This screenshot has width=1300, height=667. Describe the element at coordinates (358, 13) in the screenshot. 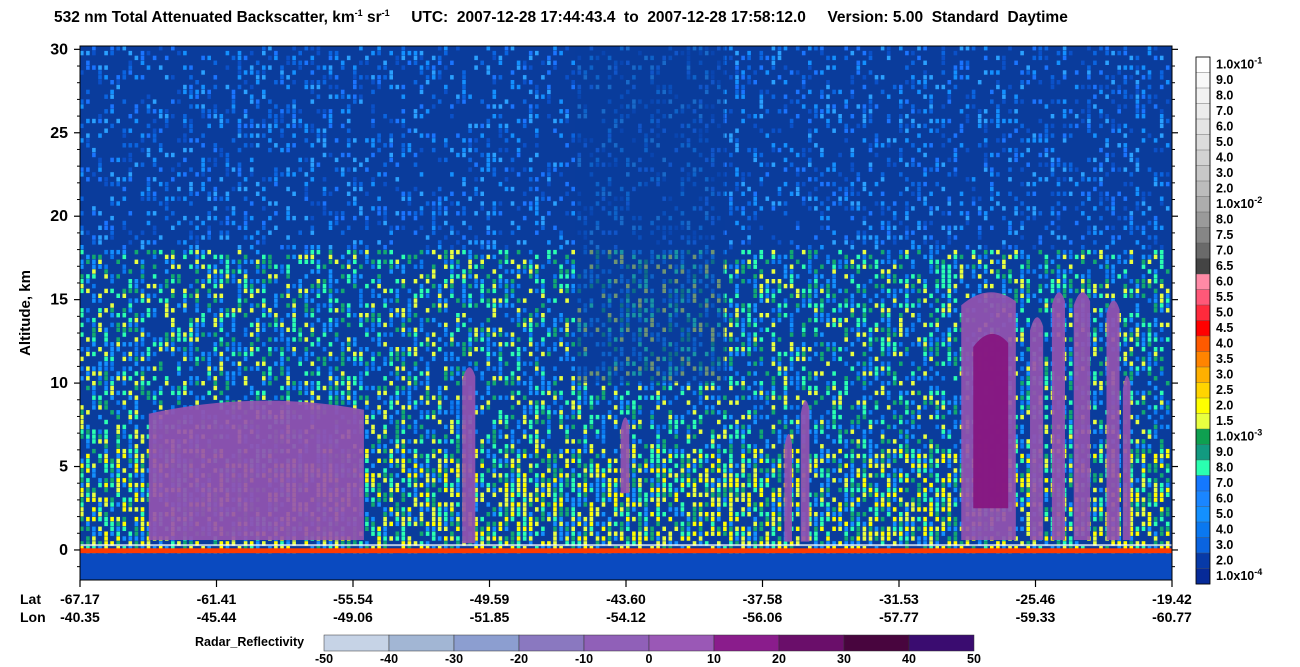

I see `title-exponent: -1` at that location.